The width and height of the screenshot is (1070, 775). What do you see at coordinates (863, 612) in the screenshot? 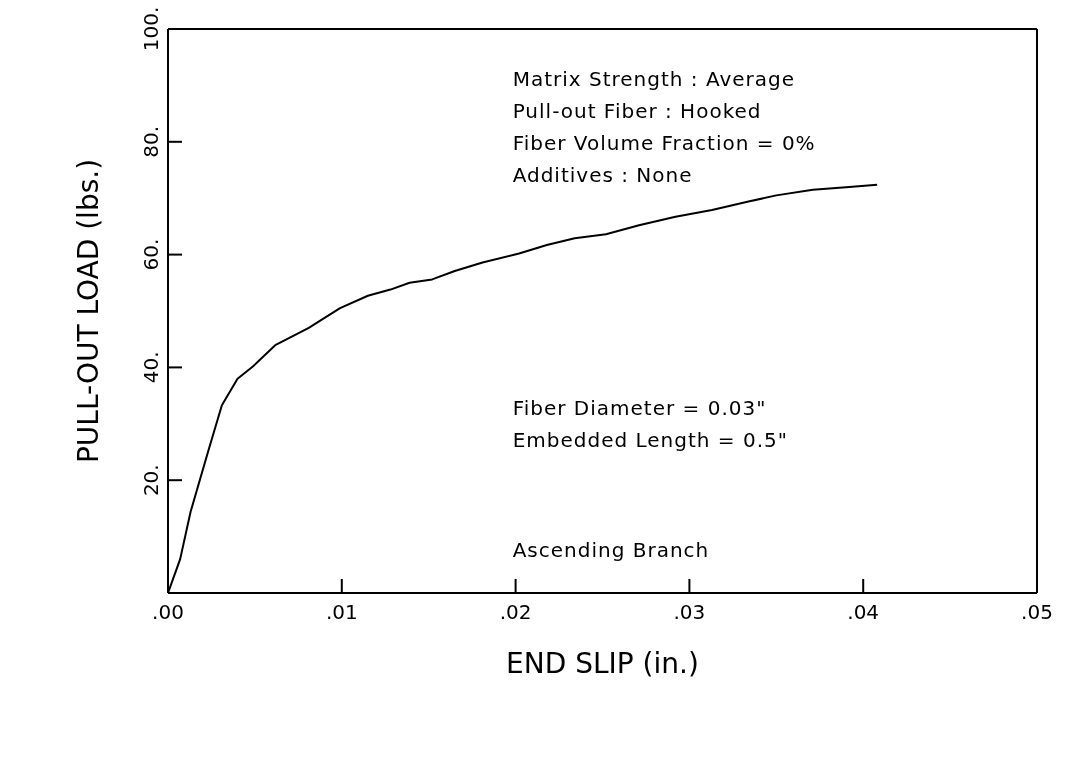
I see `x-tick-label: .04` at bounding box center [863, 612].